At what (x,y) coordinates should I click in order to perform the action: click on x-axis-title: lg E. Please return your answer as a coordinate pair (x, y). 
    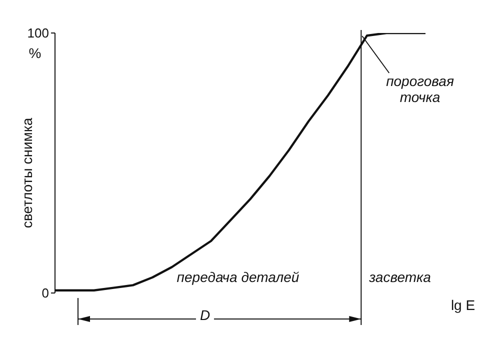
    Looking at the image, I should click on (463, 305).